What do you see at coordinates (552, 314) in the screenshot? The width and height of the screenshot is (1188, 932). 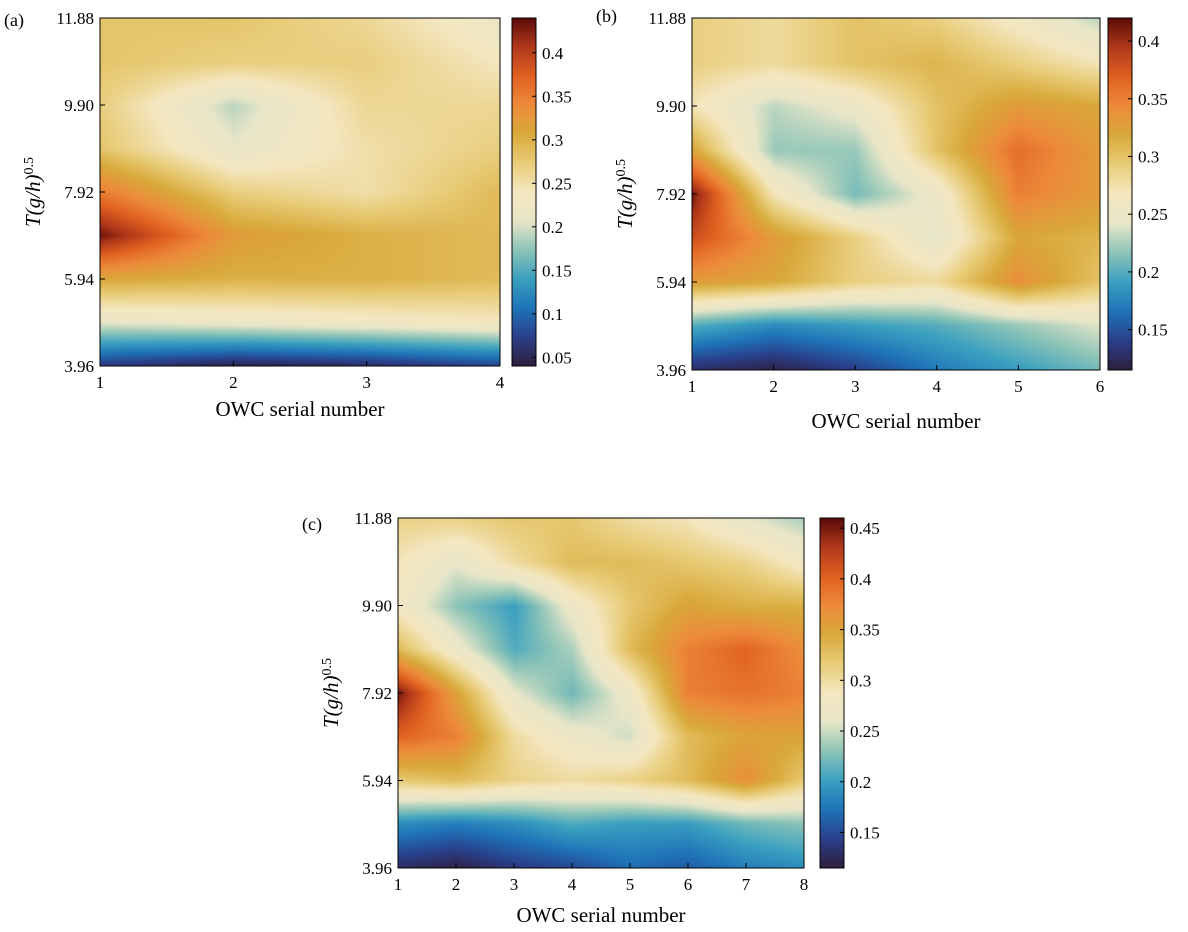 I see `colorbar-tick-label: 0.1` at bounding box center [552, 314].